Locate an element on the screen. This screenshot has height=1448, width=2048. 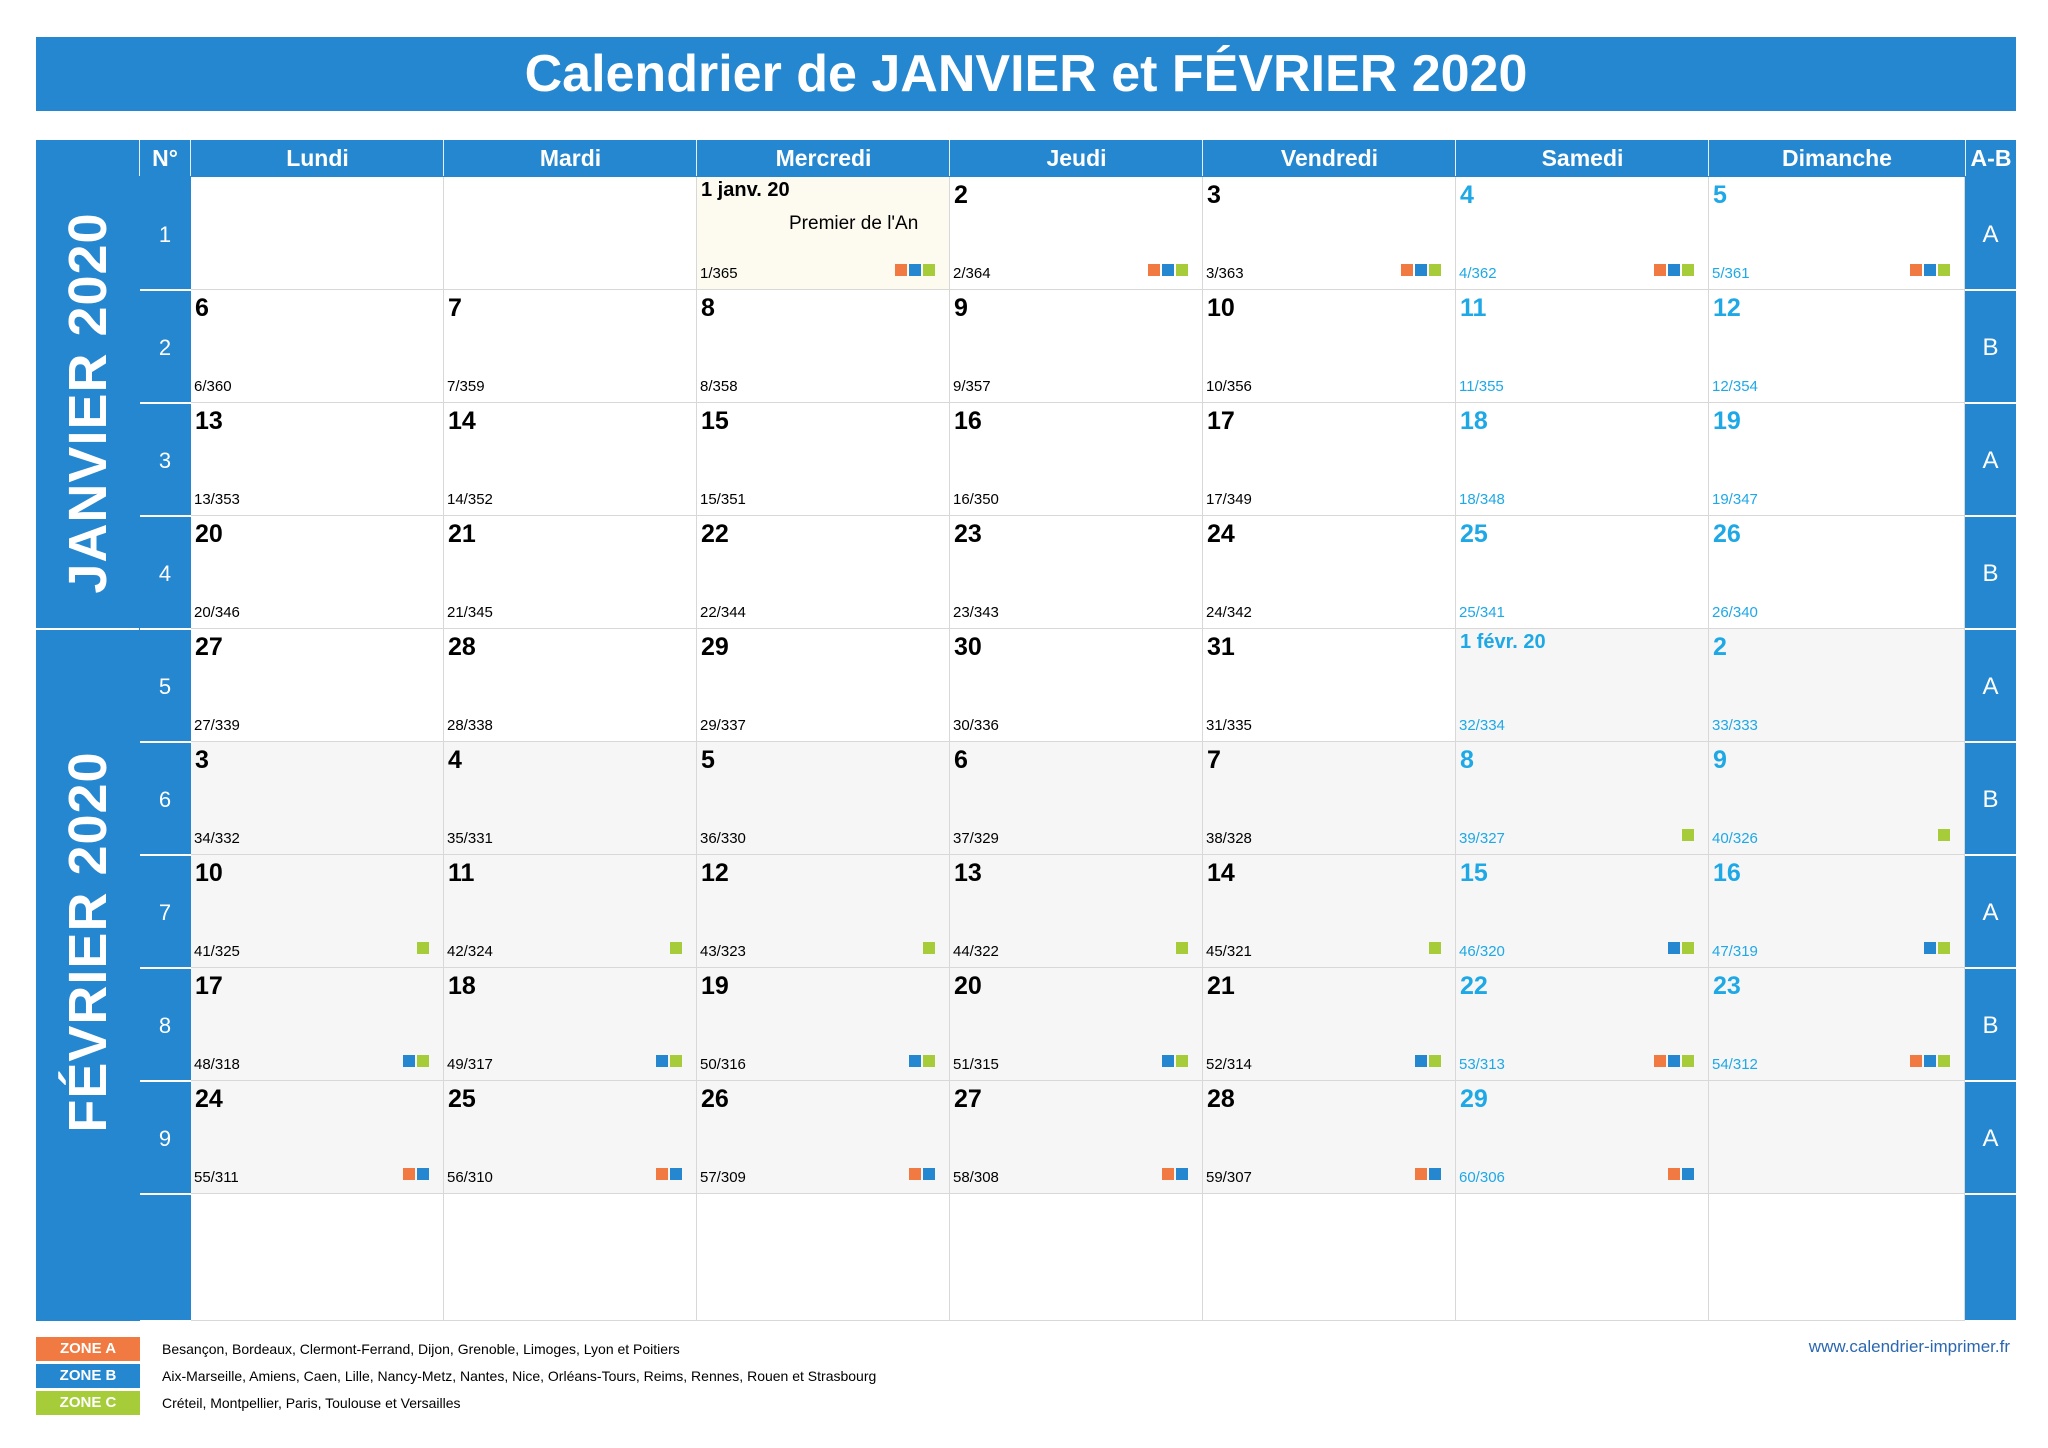
day-cell: 22 53/313 is located at coordinates (1582, 1024).